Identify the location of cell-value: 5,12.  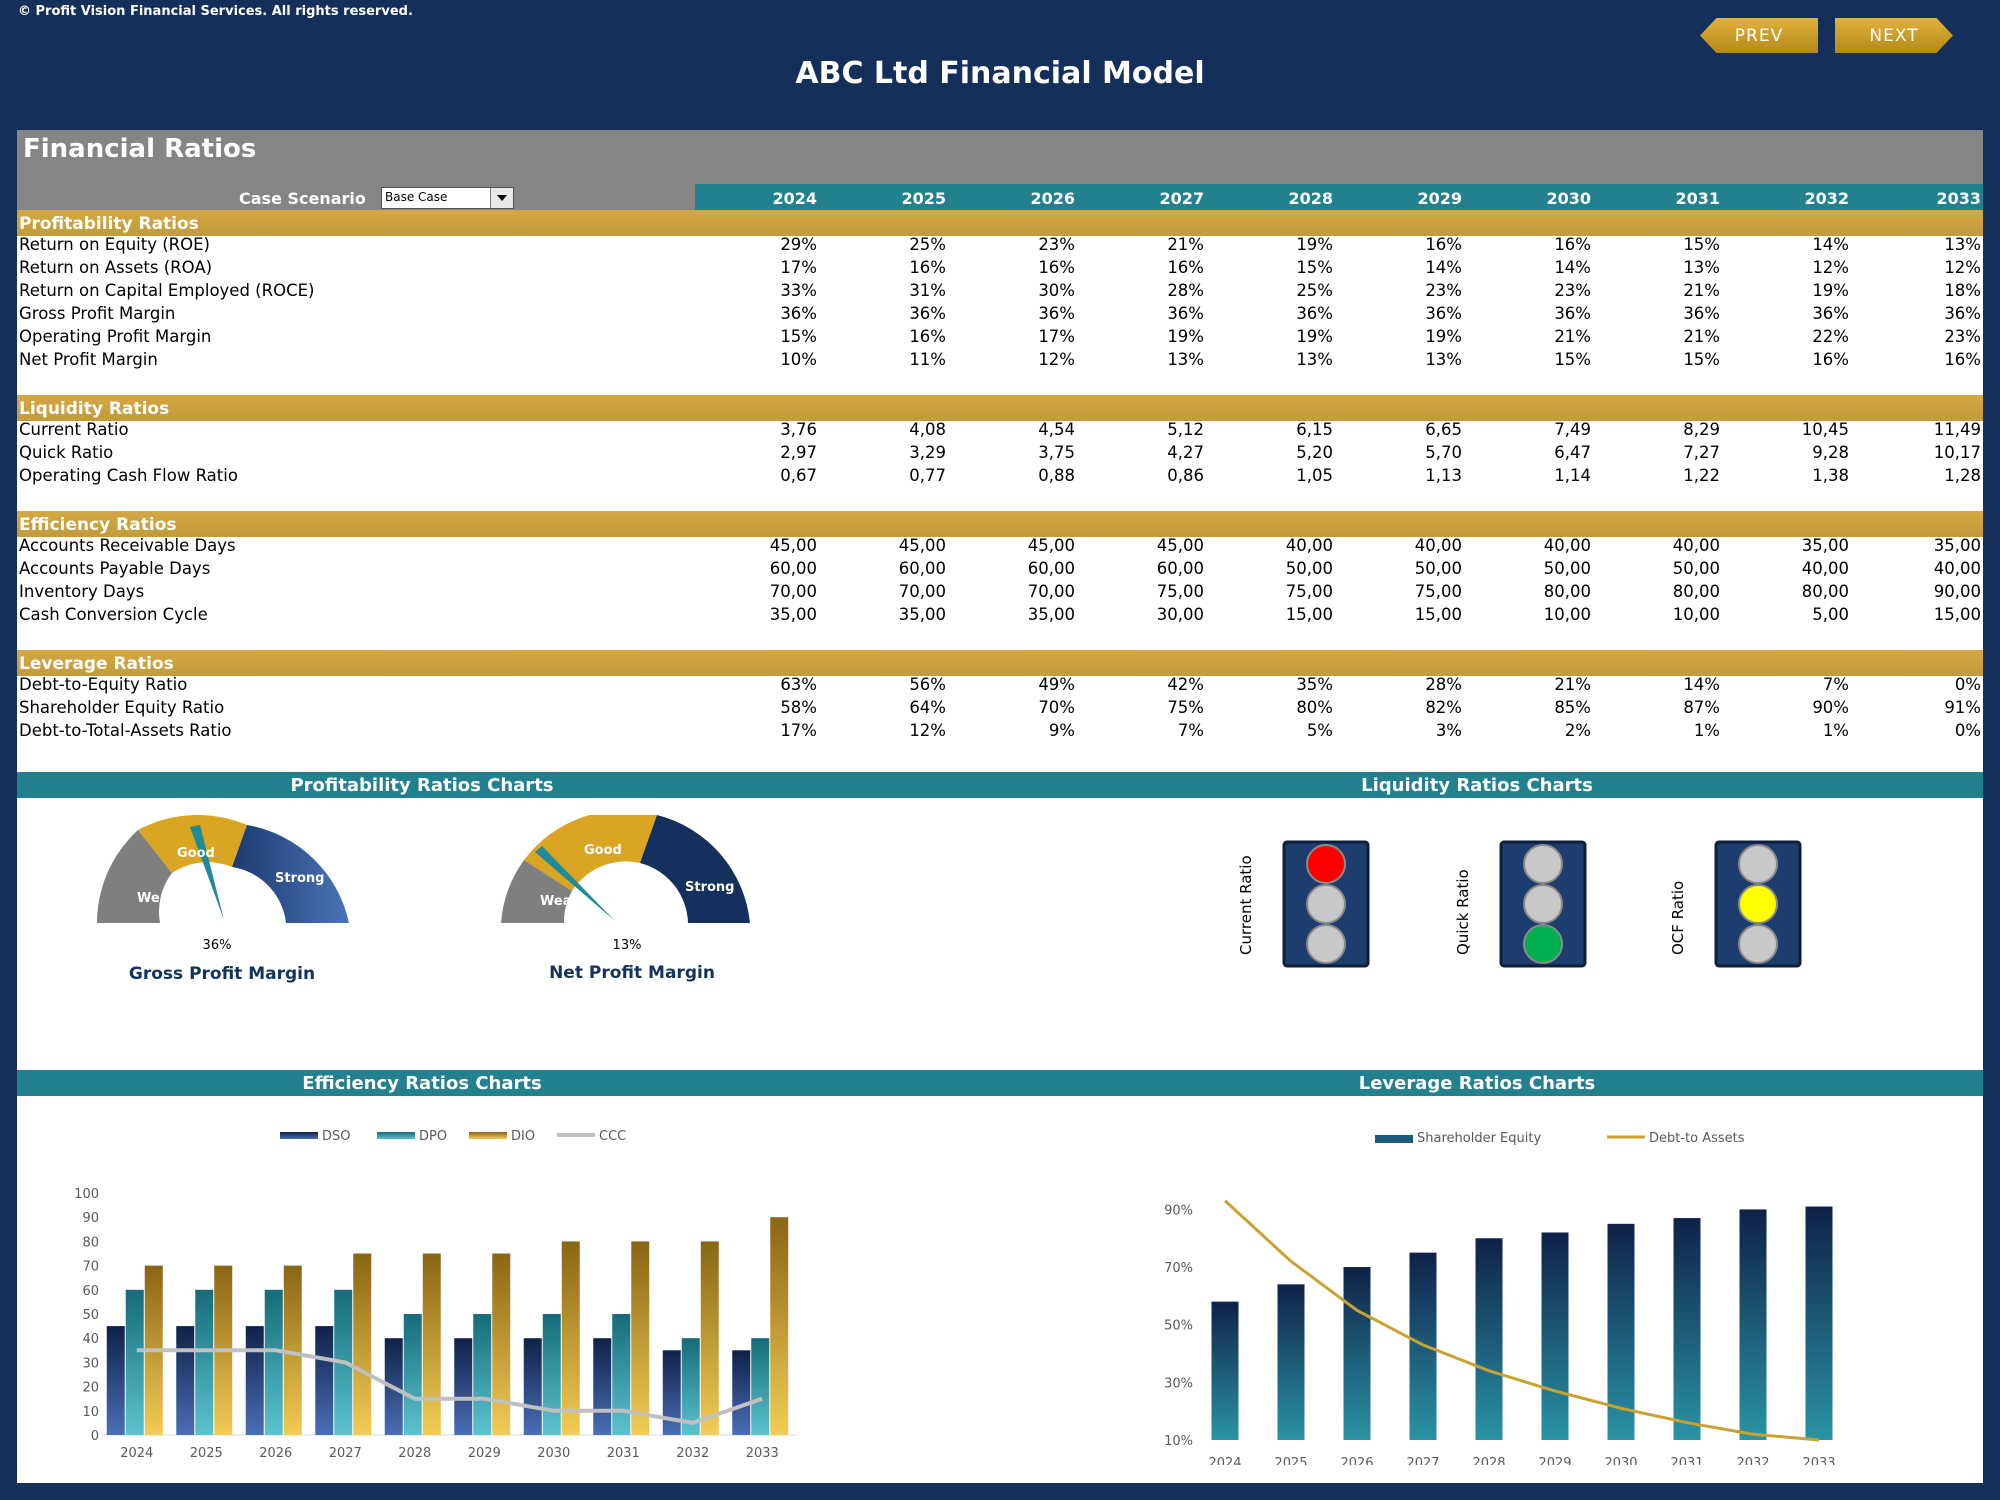
(1185, 429).